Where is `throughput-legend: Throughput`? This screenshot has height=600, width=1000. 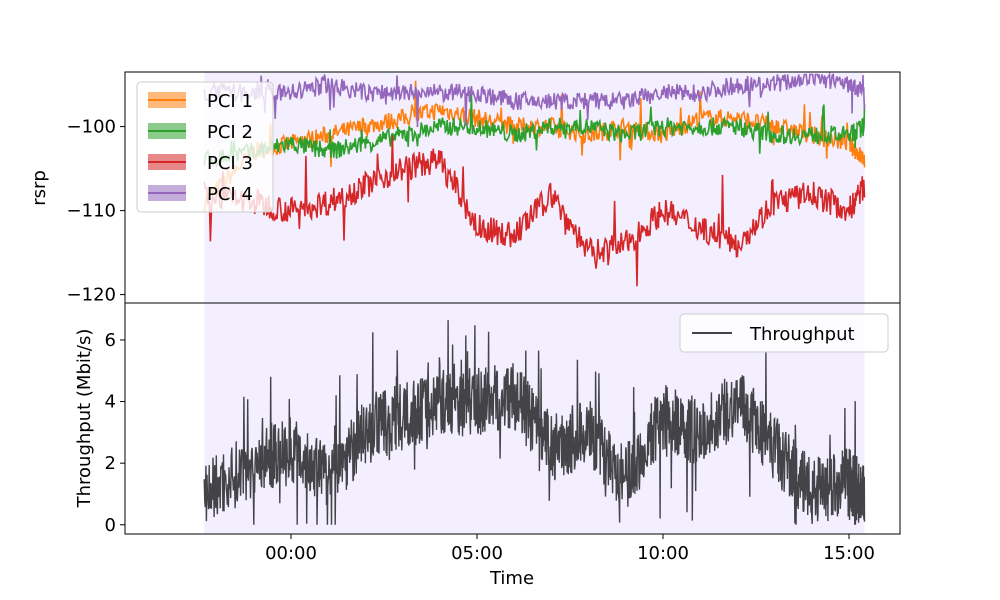 throughput-legend: Throughput is located at coordinates (784, 333).